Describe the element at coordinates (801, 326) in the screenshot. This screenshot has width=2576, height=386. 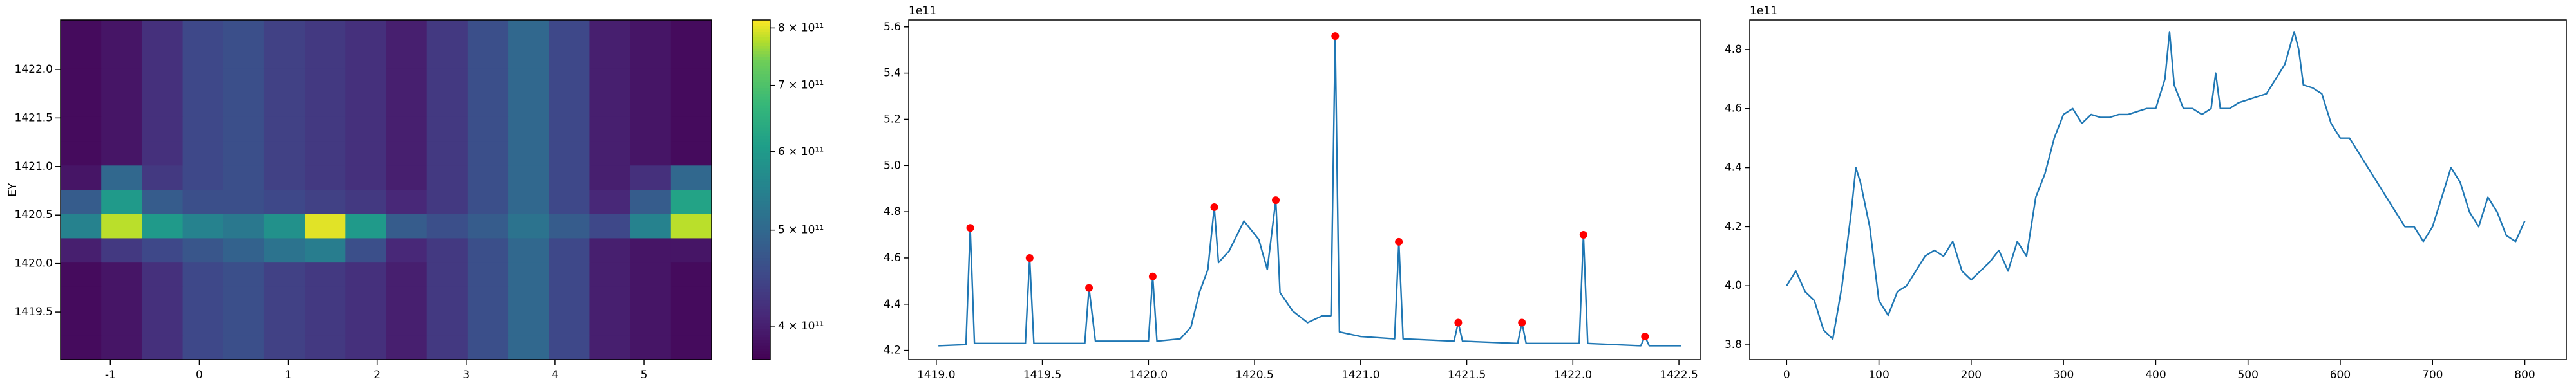
I see `colorbar-tick-label: 4 × 10¹¹` at that location.